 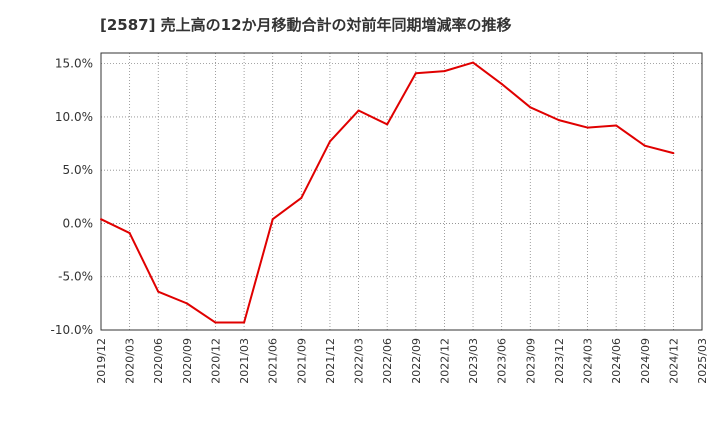 I want to click on x-tick-label: 2021/12, so click(x=330, y=361).